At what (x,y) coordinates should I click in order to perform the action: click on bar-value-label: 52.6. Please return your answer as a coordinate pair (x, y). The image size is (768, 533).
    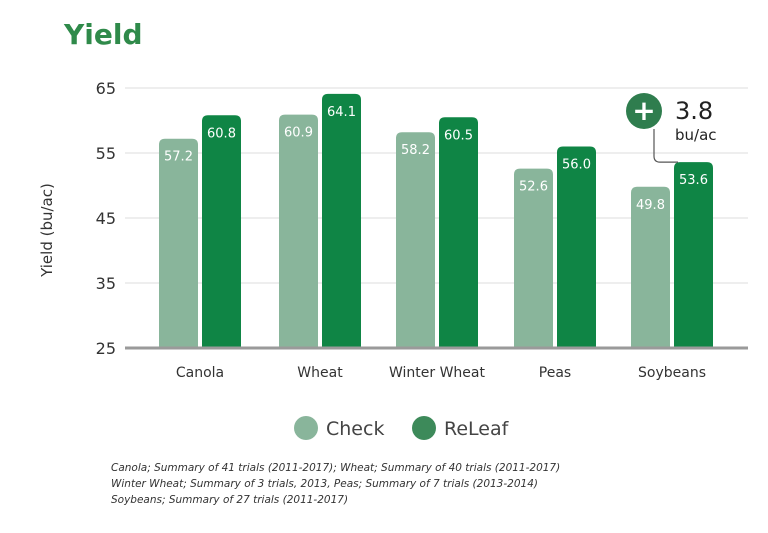
    Looking at the image, I should click on (533, 187).